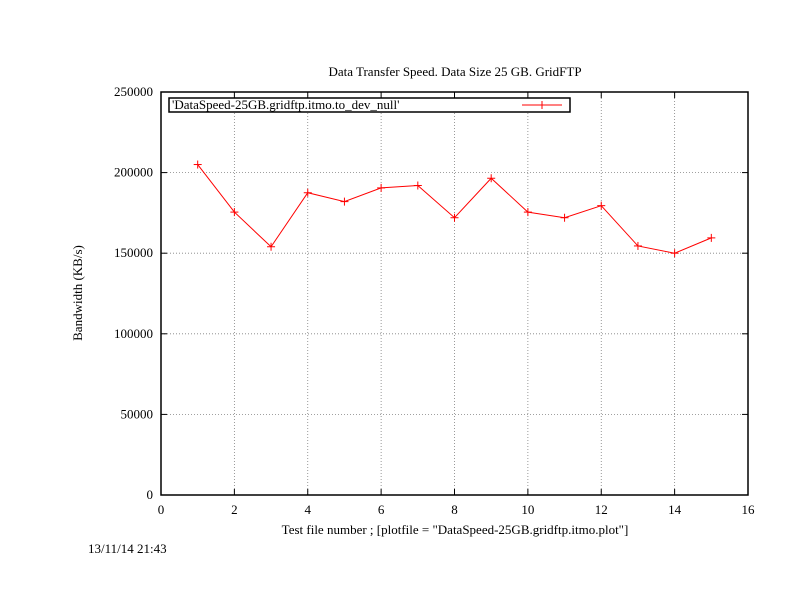  Describe the element at coordinates (133, 91) in the screenshot. I see `y-tick-label: 250000` at that location.